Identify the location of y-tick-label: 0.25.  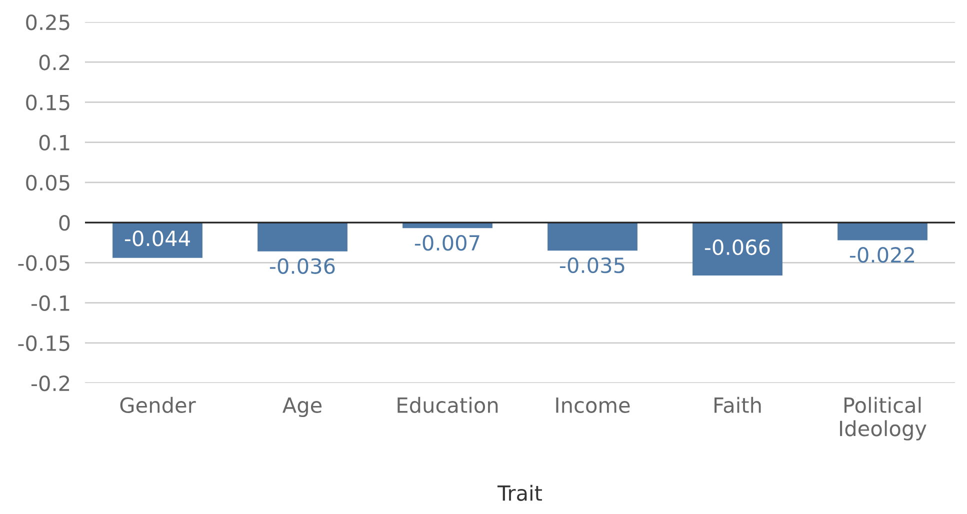
(48, 22).